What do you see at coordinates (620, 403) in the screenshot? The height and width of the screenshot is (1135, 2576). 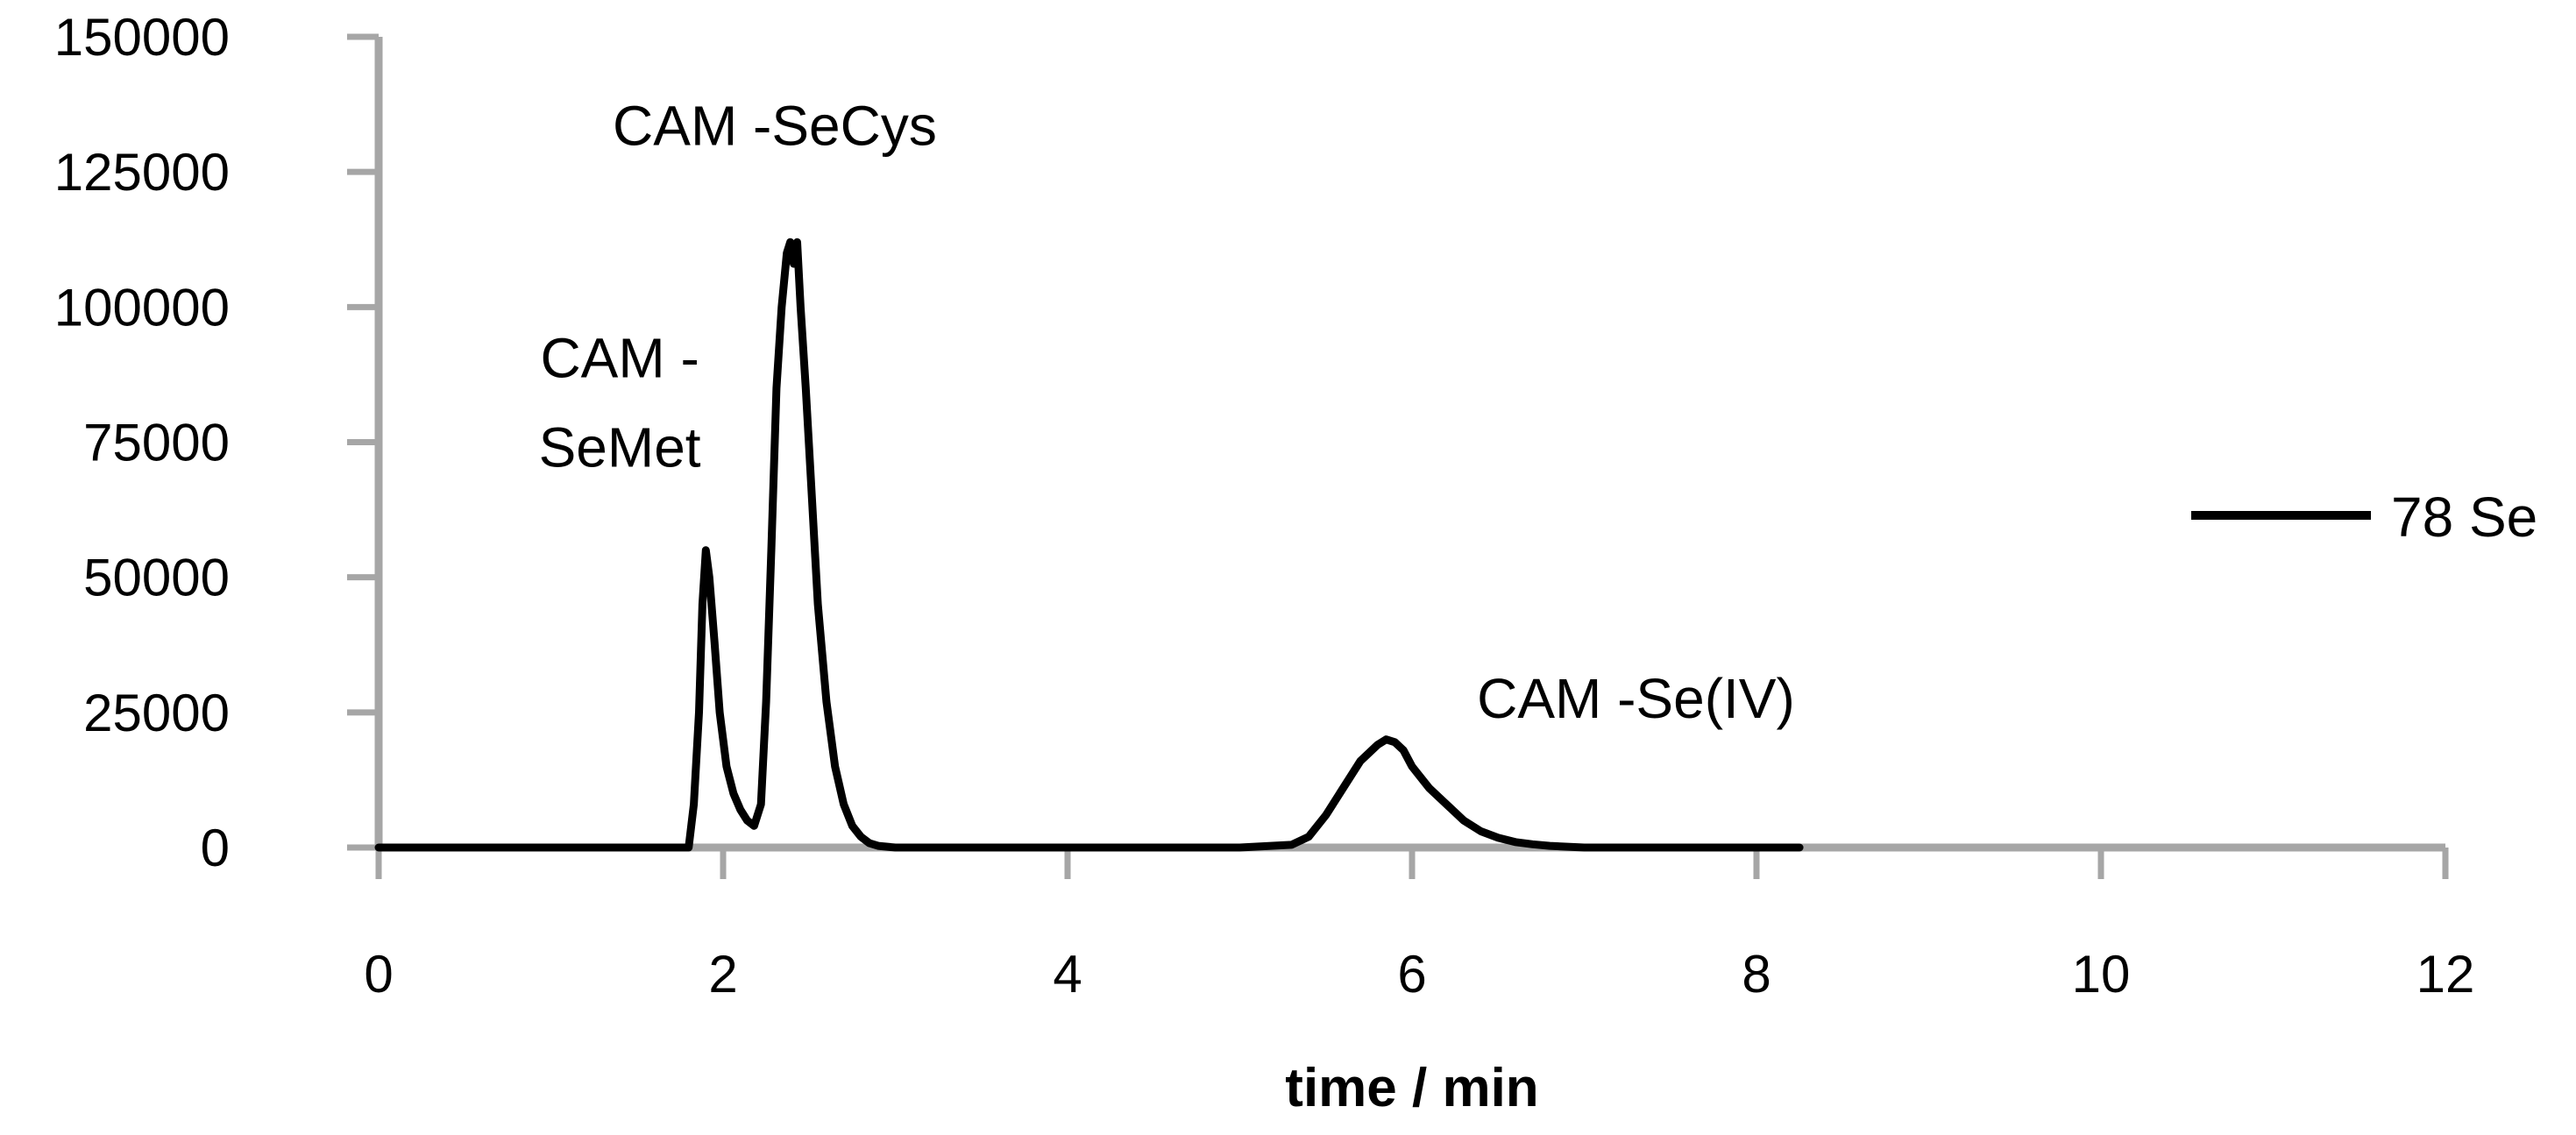 I see `peak-annotation: CAM - SeMet` at bounding box center [620, 403].